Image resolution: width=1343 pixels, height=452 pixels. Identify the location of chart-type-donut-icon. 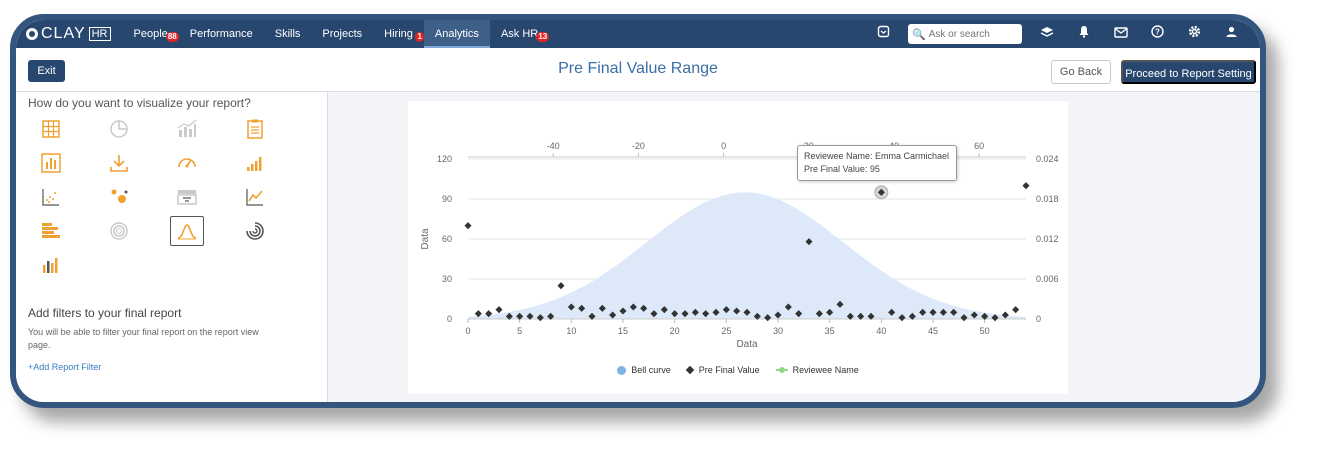
(119, 231).